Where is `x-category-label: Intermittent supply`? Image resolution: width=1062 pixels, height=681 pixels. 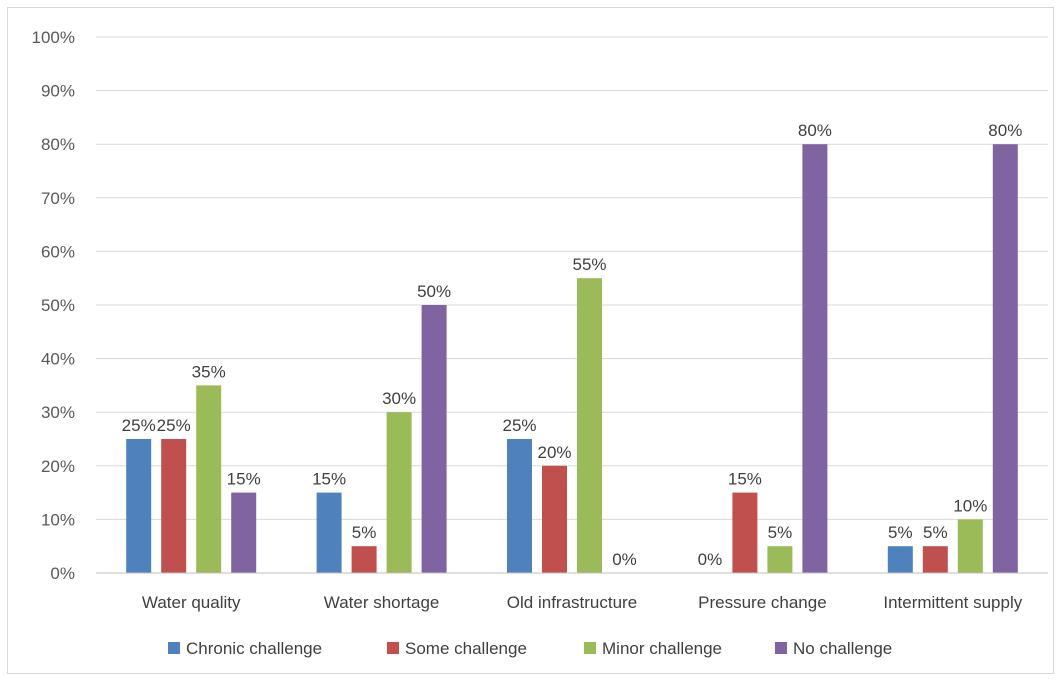 x-category-label: Intermittent supply is located at coordinates (952, 602).